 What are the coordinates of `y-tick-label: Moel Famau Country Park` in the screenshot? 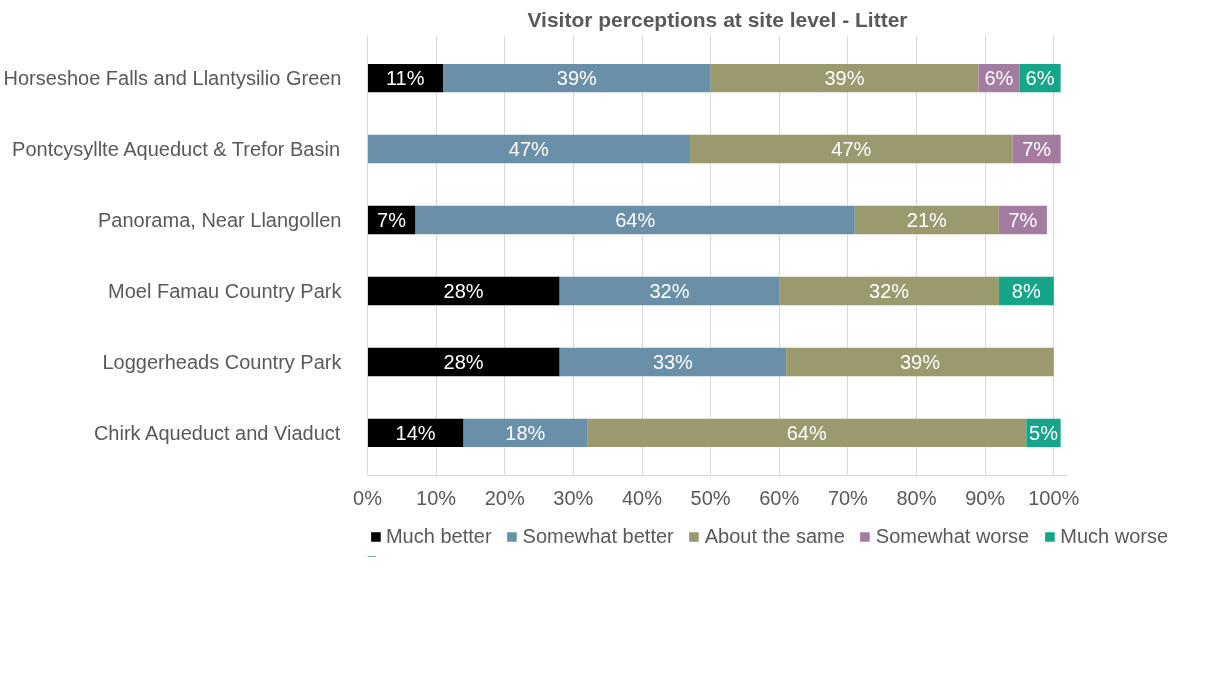 It's located at (225, 290).